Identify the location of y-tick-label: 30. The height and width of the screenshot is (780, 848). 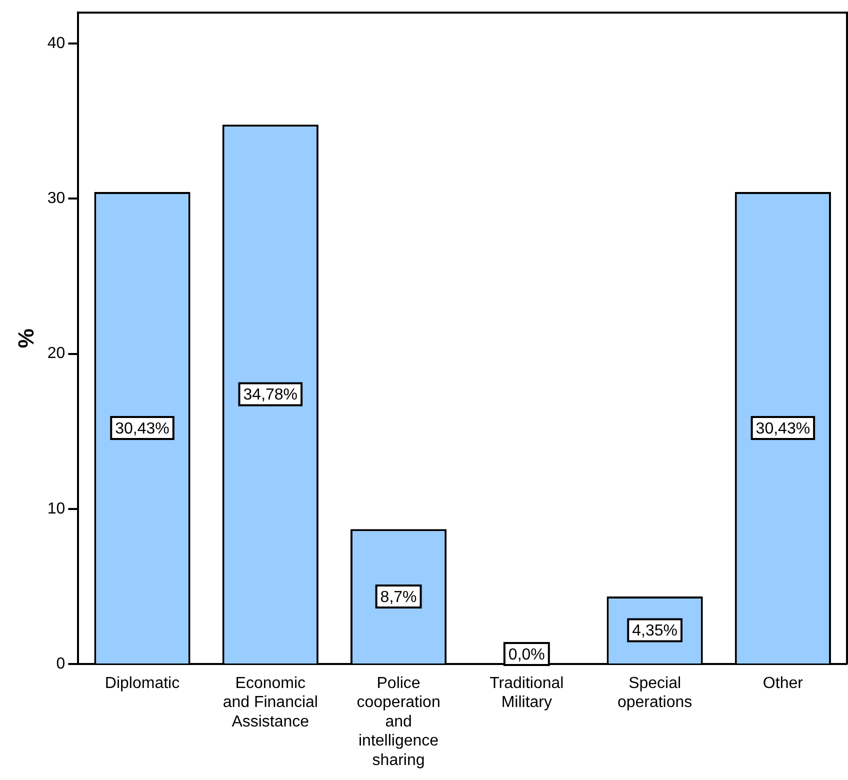
(56, 199).